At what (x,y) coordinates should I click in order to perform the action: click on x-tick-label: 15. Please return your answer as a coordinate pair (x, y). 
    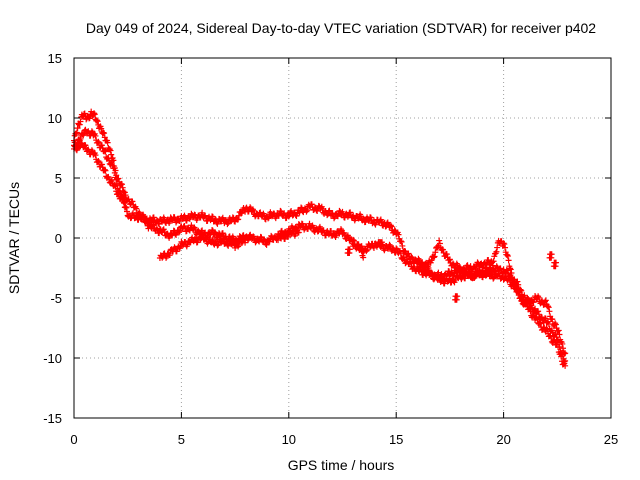
    Looking at the image, I should click on (396, 439).